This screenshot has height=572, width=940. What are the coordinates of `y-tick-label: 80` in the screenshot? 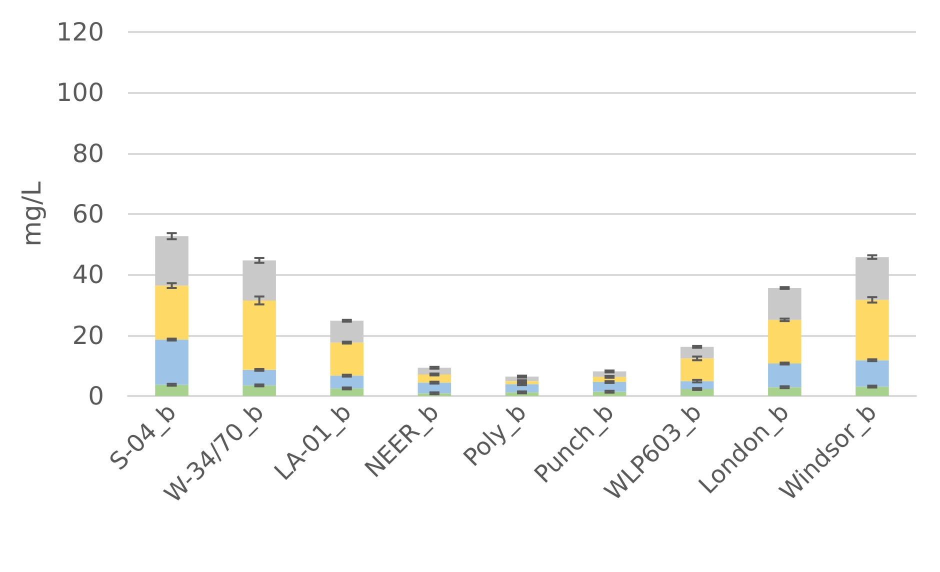 It's located at (88, 153).